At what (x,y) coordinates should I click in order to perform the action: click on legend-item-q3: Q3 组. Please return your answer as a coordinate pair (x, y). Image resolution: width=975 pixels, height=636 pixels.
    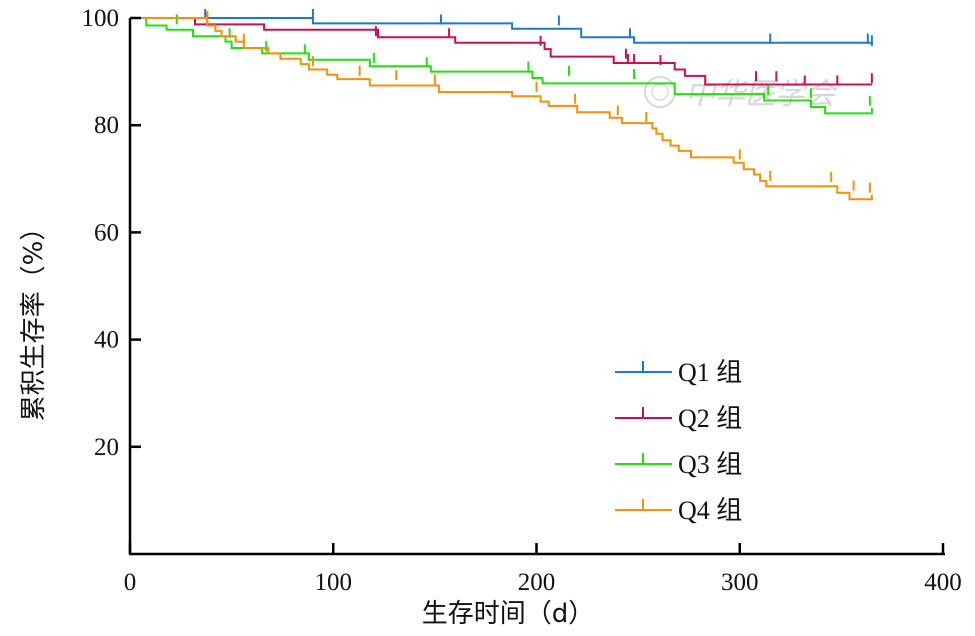
    Looking at the image, I should click on (678, 464).